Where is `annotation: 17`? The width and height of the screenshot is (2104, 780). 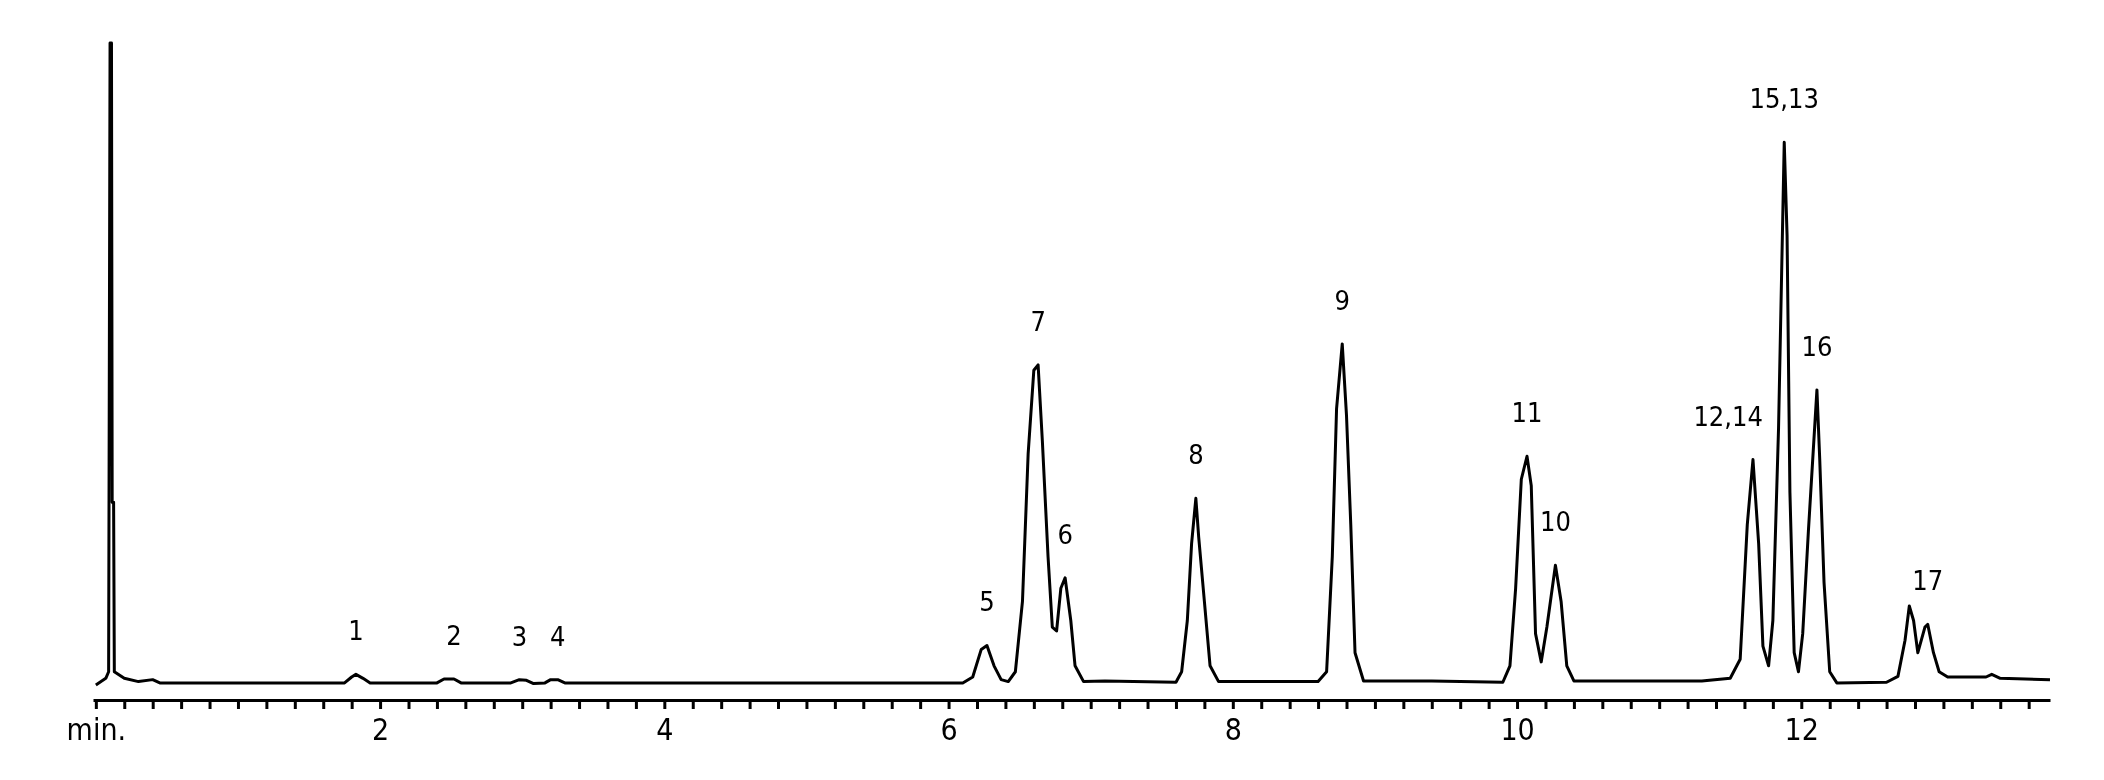 annotation: 17 is located at coordinates (1928, 581).